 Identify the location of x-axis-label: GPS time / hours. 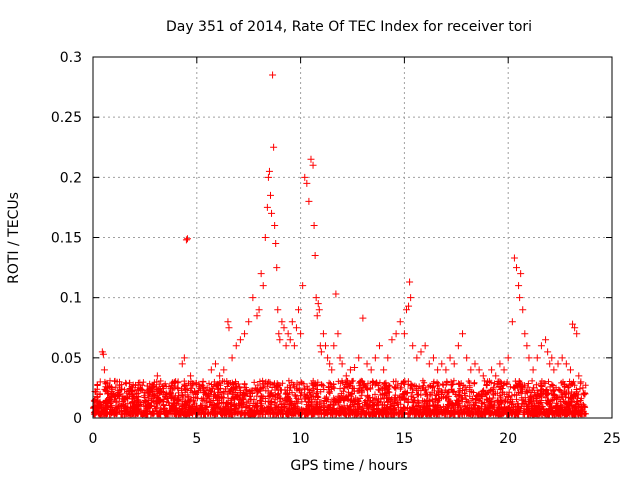
(348, 466).